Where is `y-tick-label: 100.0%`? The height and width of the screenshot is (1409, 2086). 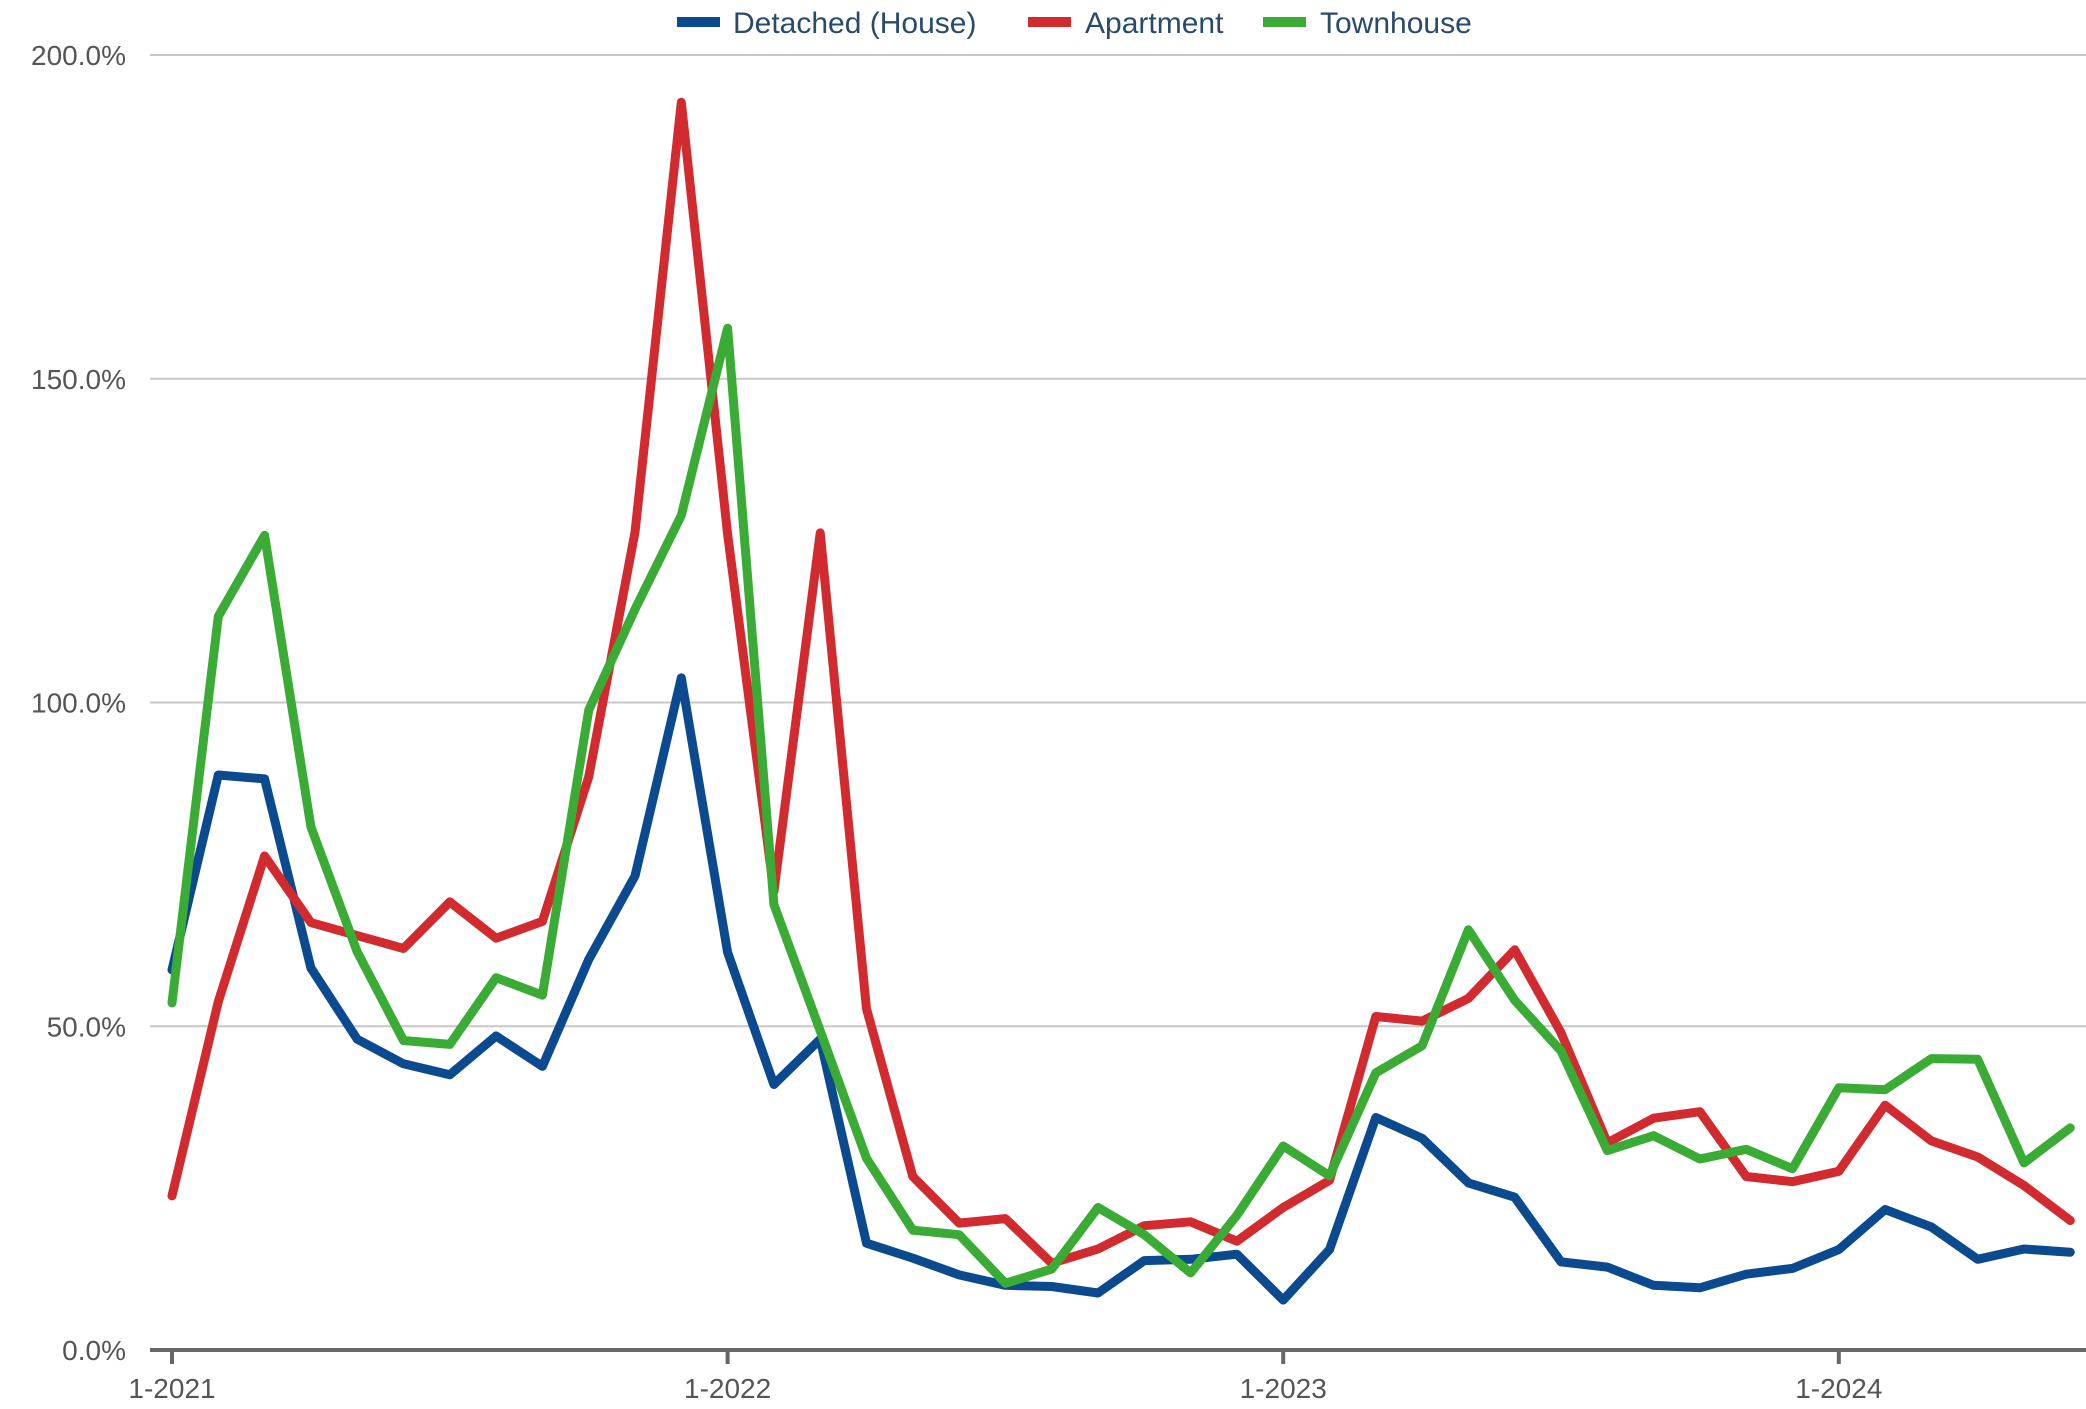
y-tick-label: 100.0% is located at coordinates (78, 703).